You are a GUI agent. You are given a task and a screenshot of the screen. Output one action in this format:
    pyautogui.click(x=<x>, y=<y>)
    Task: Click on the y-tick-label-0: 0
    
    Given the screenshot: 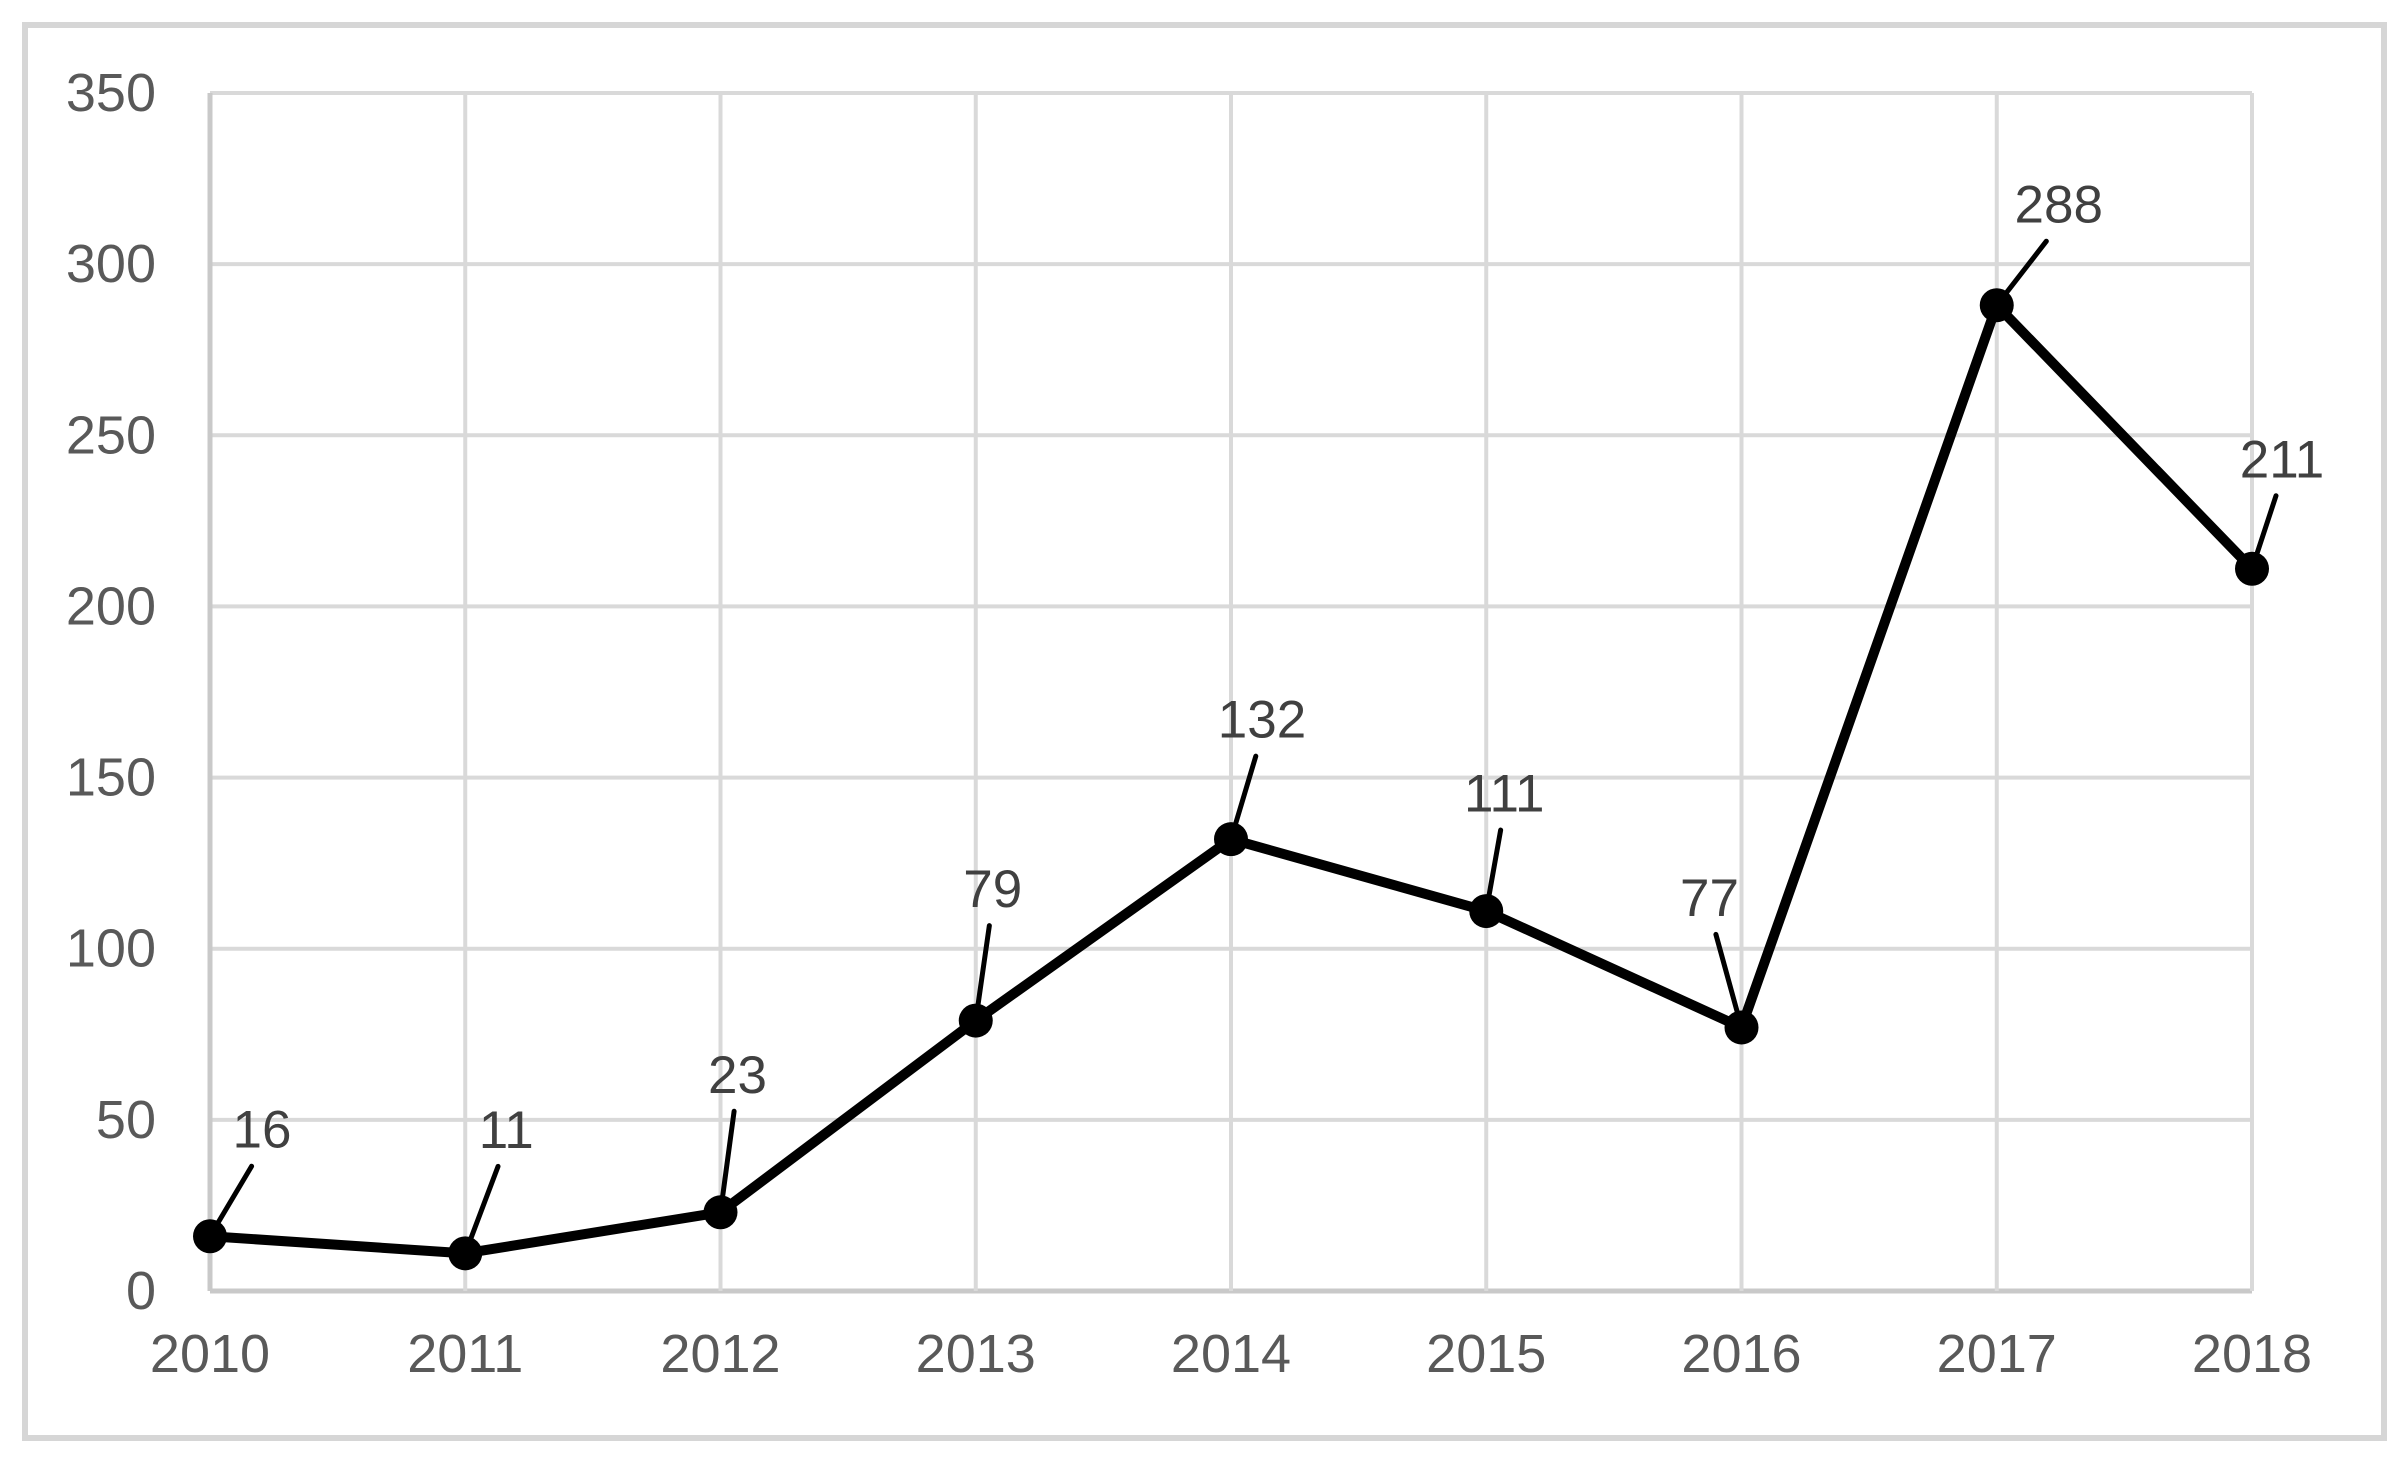 What is the action you would take?
    pyautogui.click(x=141, y=1291)
    